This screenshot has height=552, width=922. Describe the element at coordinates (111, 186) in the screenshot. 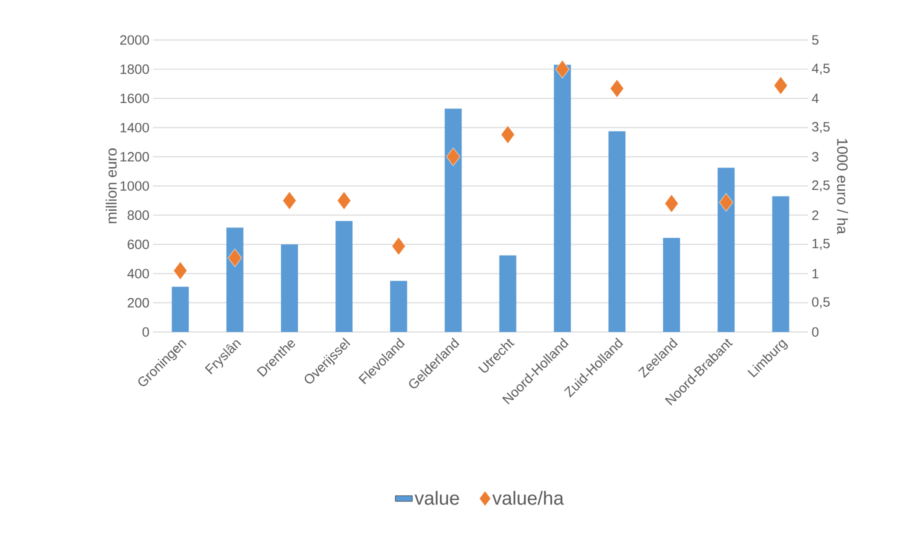

I see `y-axis-title: million euro` at that location.